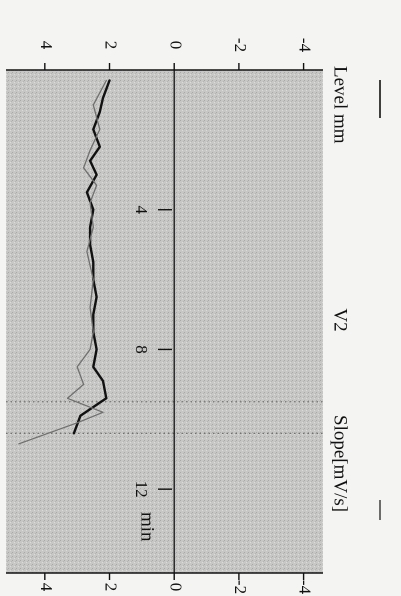 This screenshot has width=401, height=596. What do you see at coordinates (46, 45) in the screenshot?
I see `left-axis-tick-label: 4` at bounding box center [46, 45].